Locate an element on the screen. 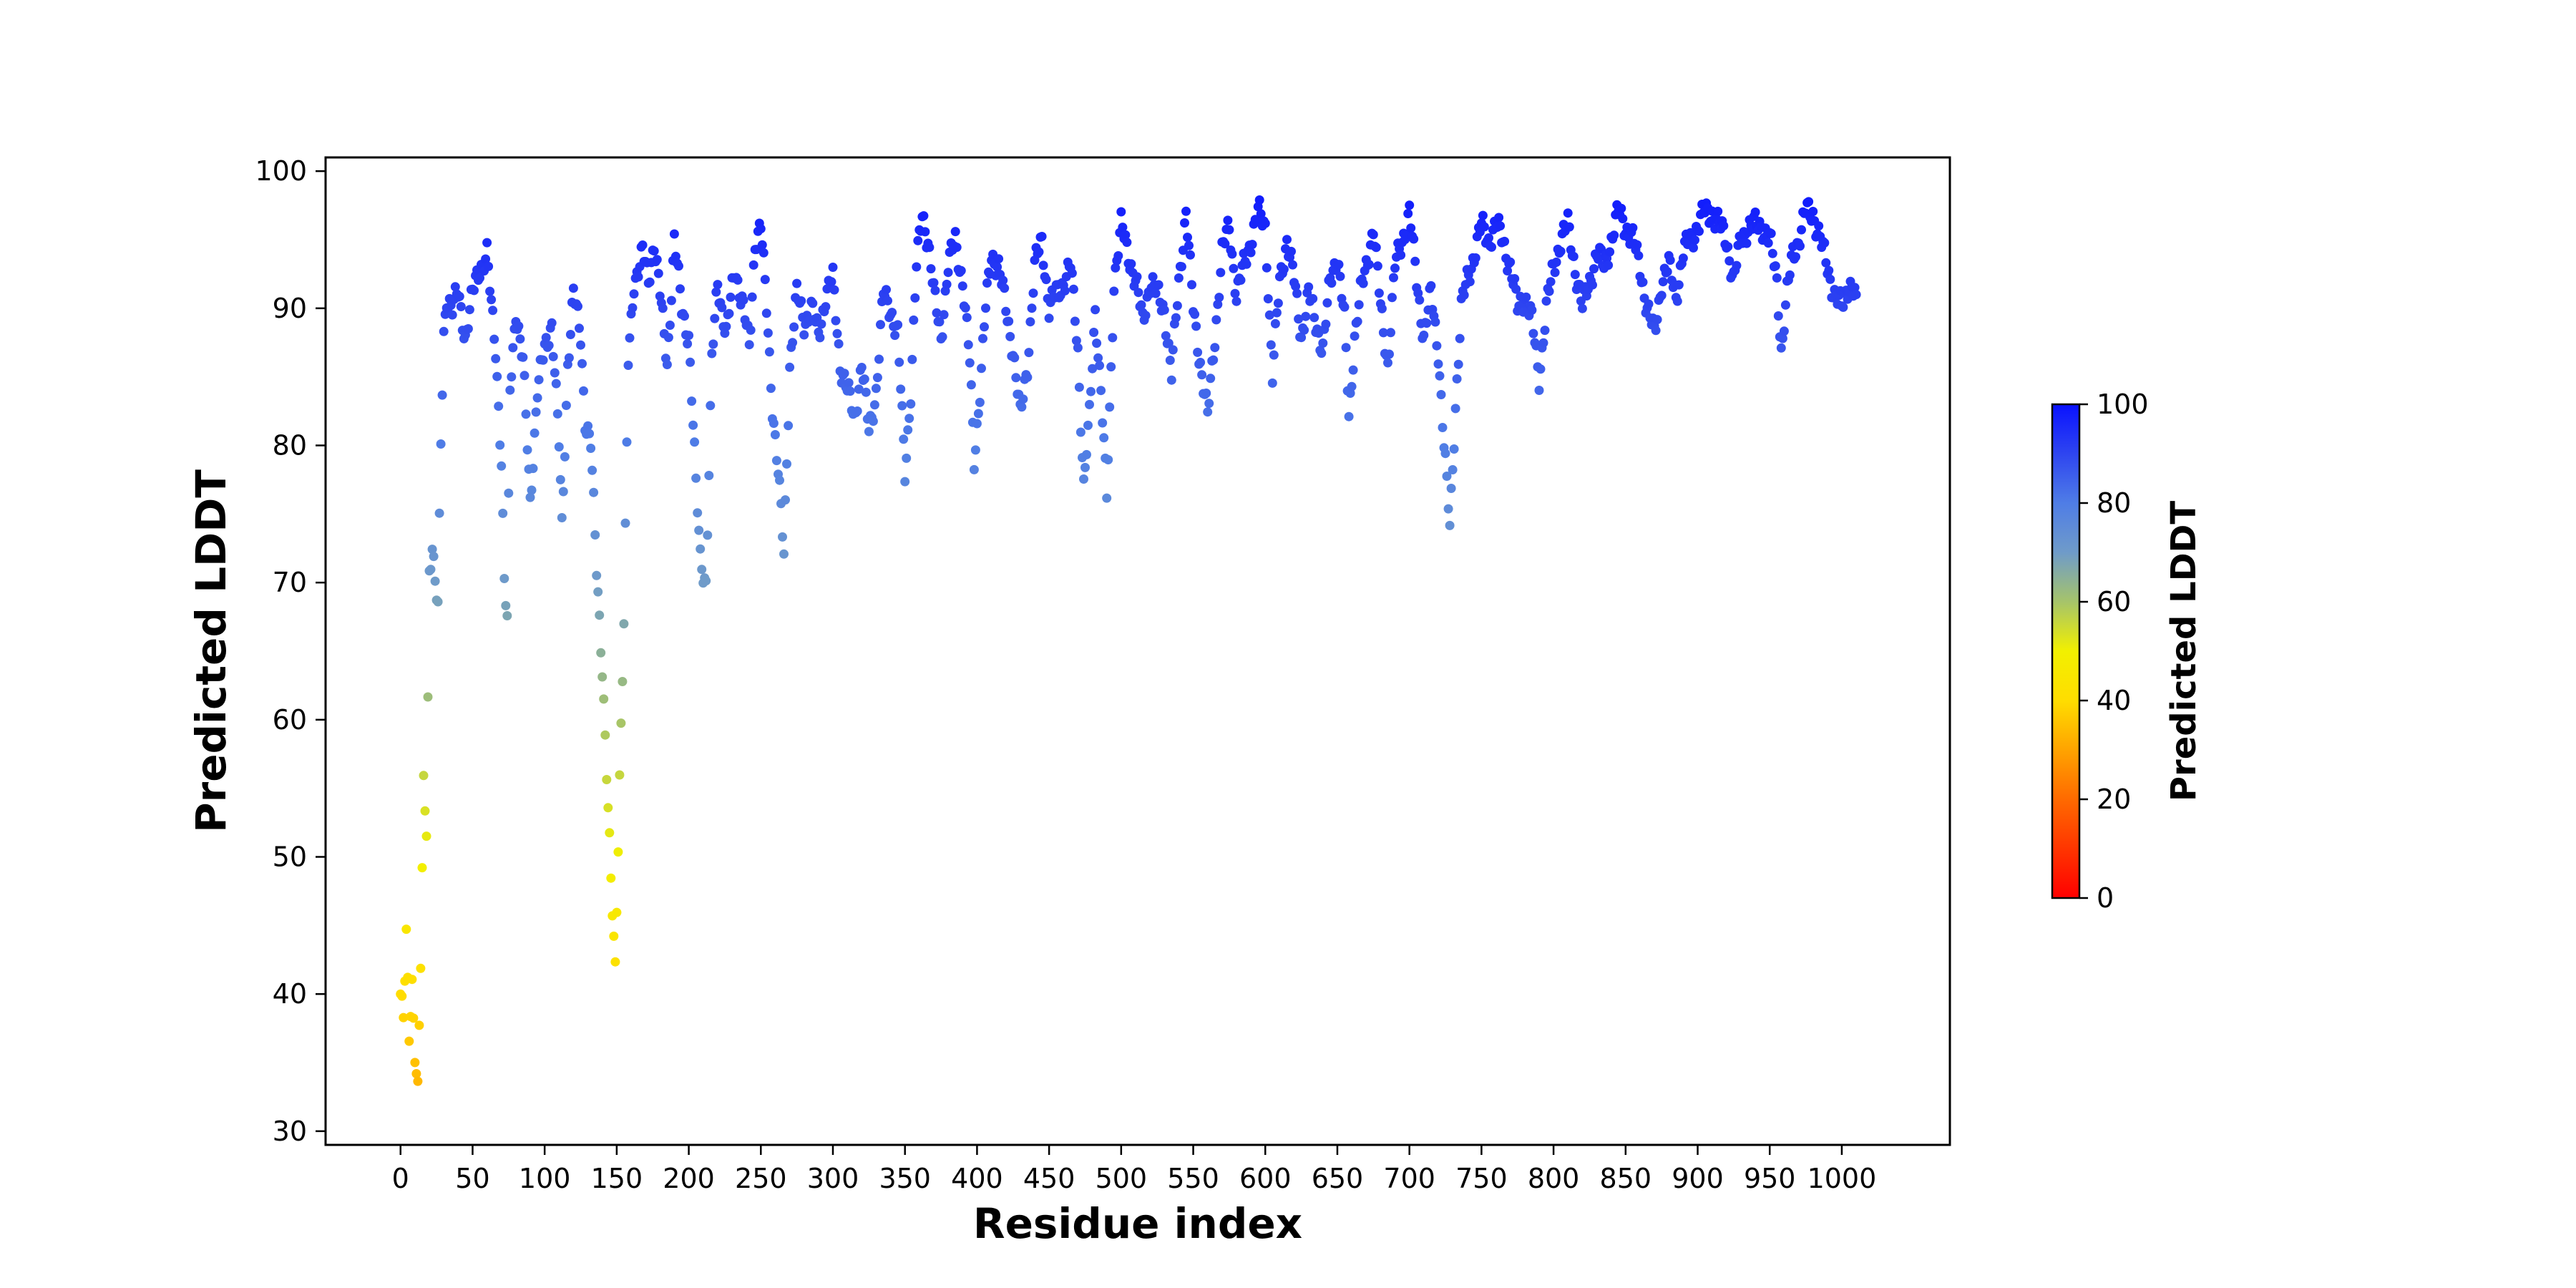 The image size is (2576, 1288). x-tick-label: 100 is located at coordinates (545, 1178).